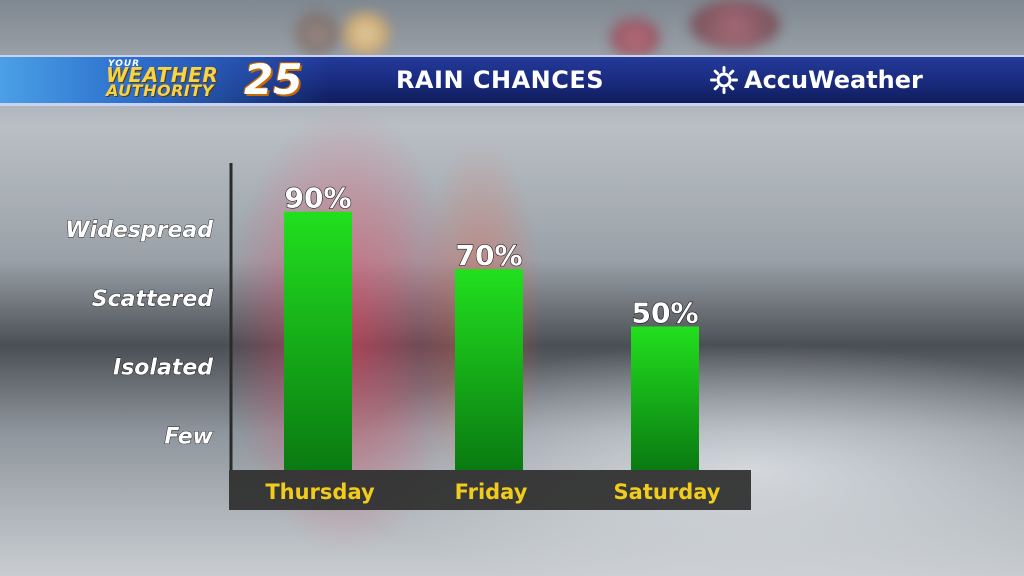 The image size is (1024, 576). I want to click on logo-channel-number: 25, so click(273, 79).